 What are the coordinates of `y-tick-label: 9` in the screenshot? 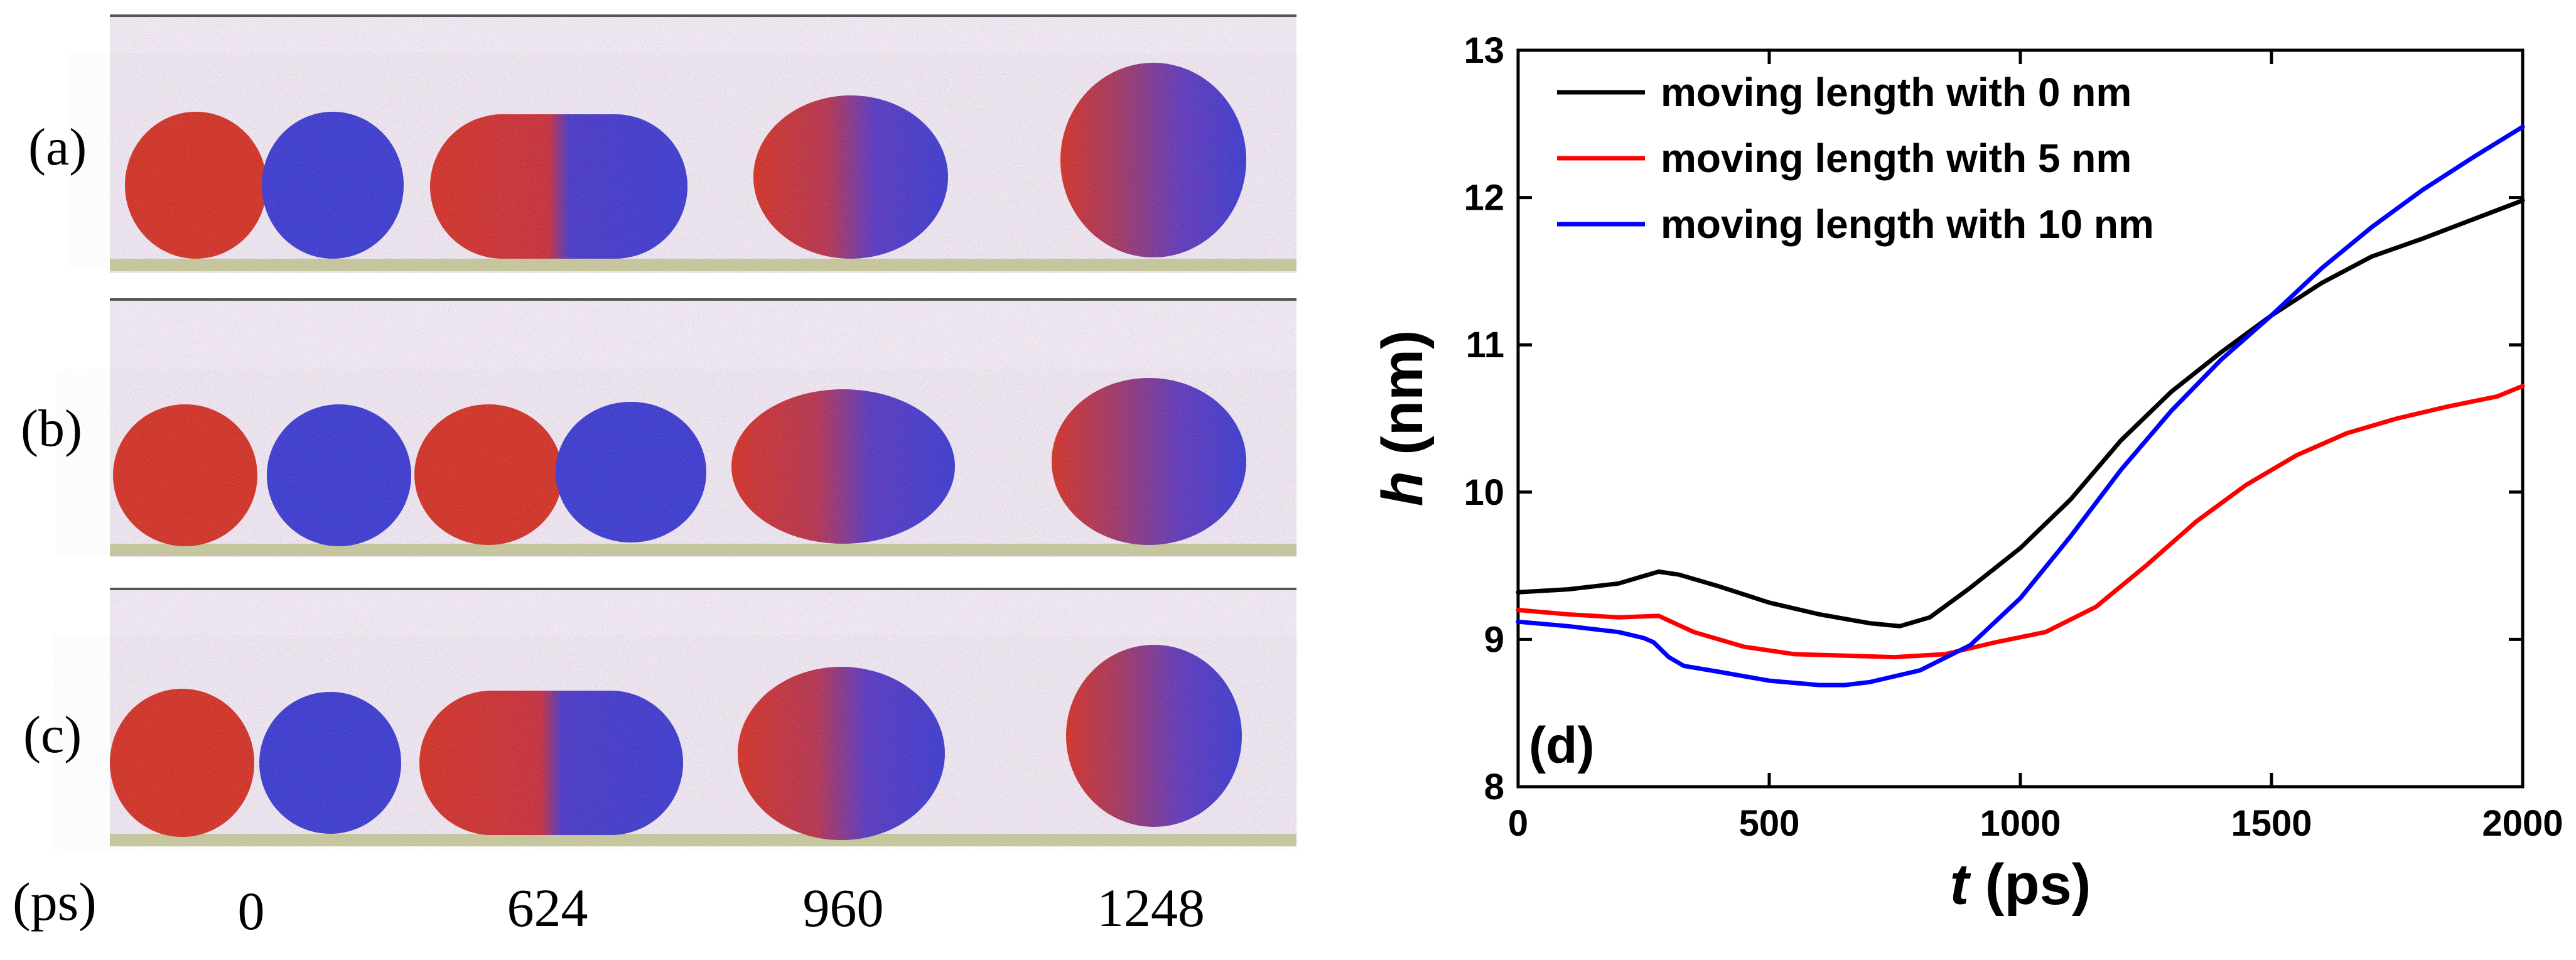 It's located at (1494, 639).